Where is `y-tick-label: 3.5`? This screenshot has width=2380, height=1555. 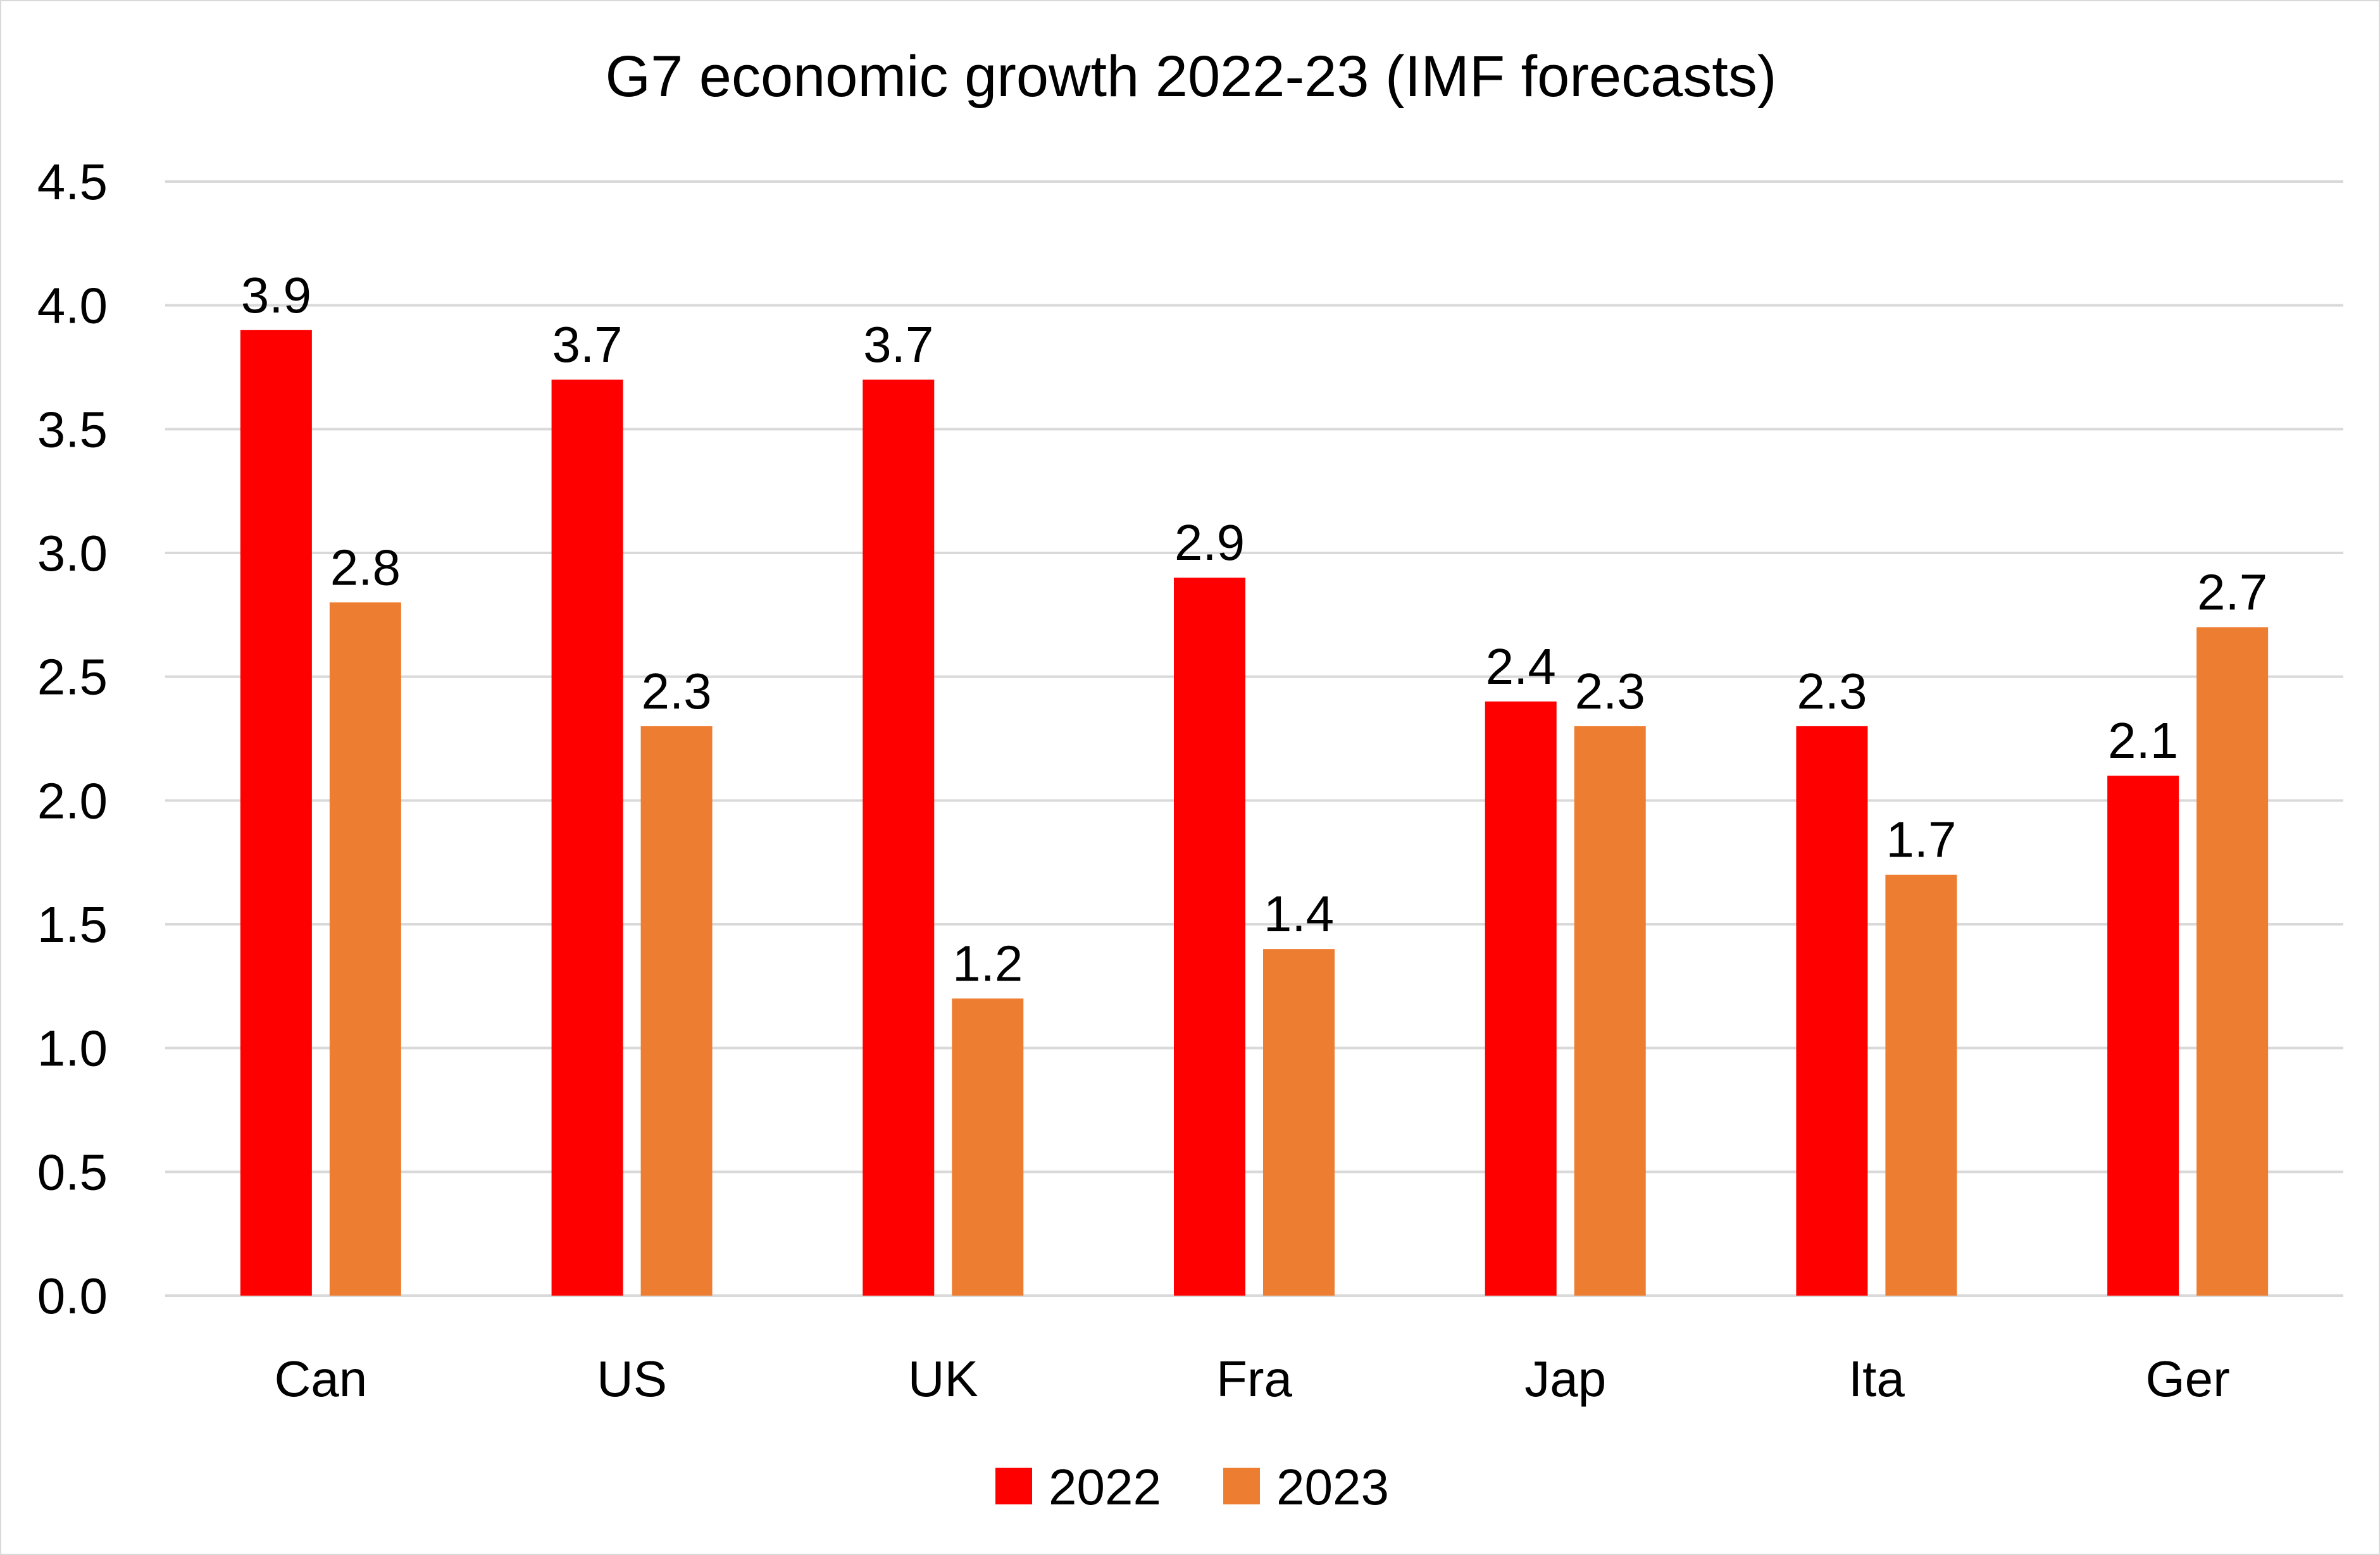
y-tick-label: 3.5 is located at coordinates (72, 429).